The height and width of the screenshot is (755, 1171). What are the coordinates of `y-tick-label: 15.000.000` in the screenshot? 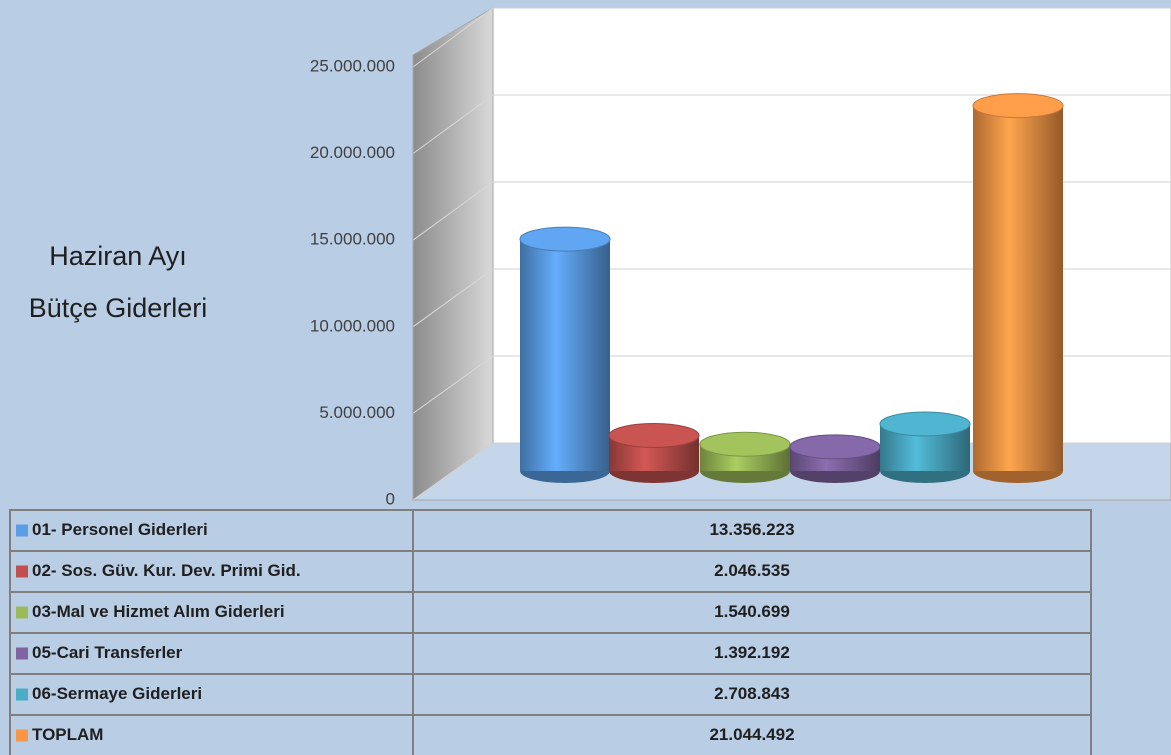 It's located at (352, 239).